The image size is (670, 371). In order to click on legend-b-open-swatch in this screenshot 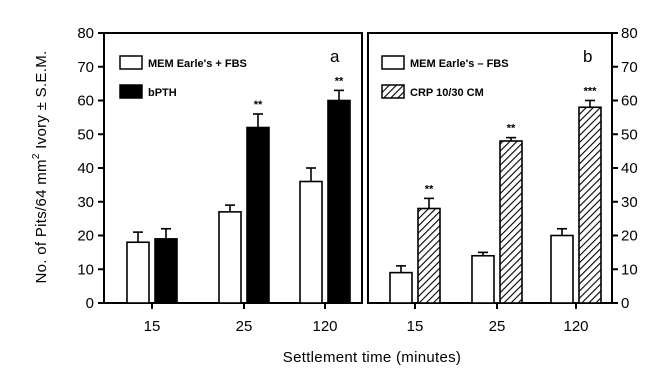, I will do `click(393, 62)`.